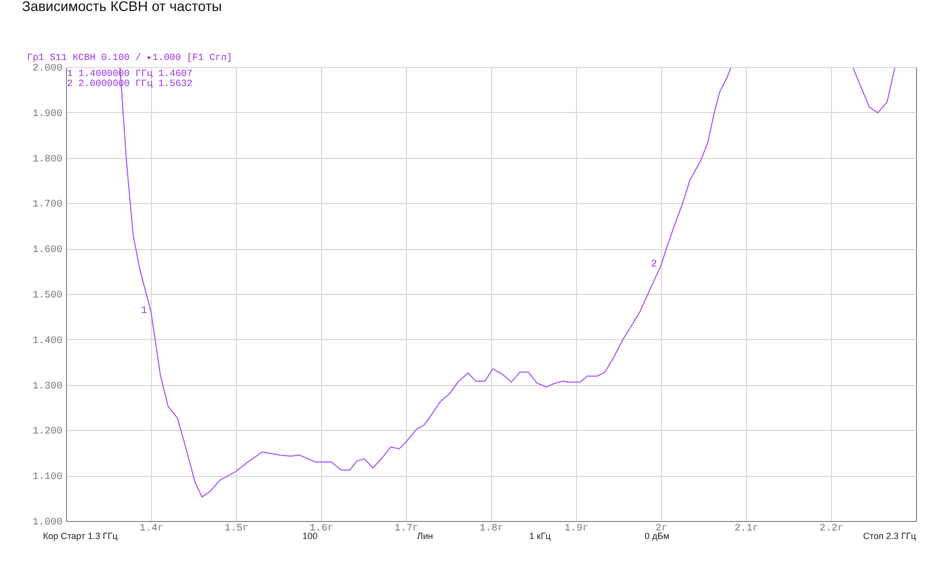 This screenshot has height=564, width=943. Describe the element at coordinates (47, 296) in the screenshot. I see `y-tick-label: 1.500` at that location.